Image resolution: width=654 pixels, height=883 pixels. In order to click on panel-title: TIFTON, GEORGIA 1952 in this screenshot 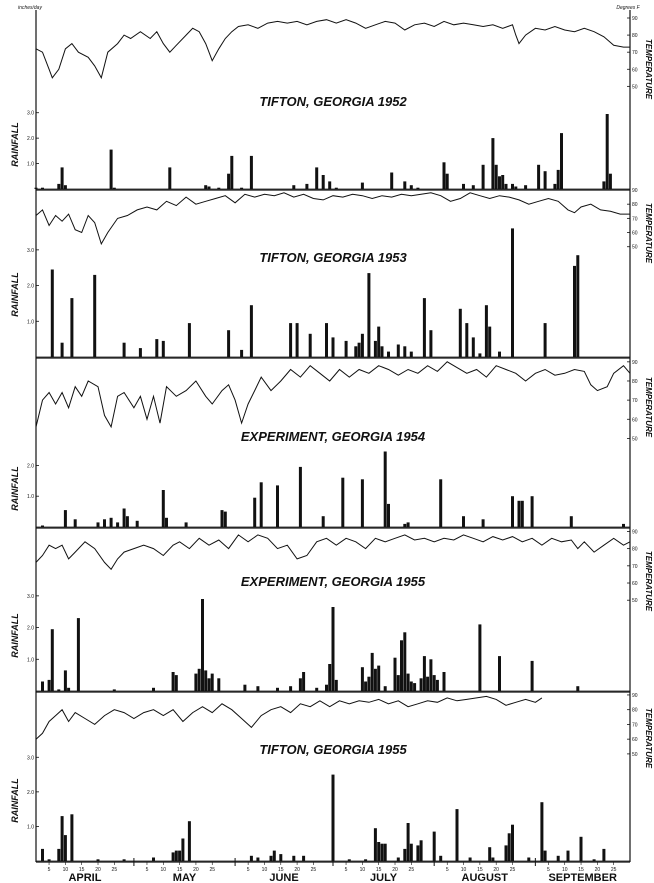, I will do `click(333, 101)`.